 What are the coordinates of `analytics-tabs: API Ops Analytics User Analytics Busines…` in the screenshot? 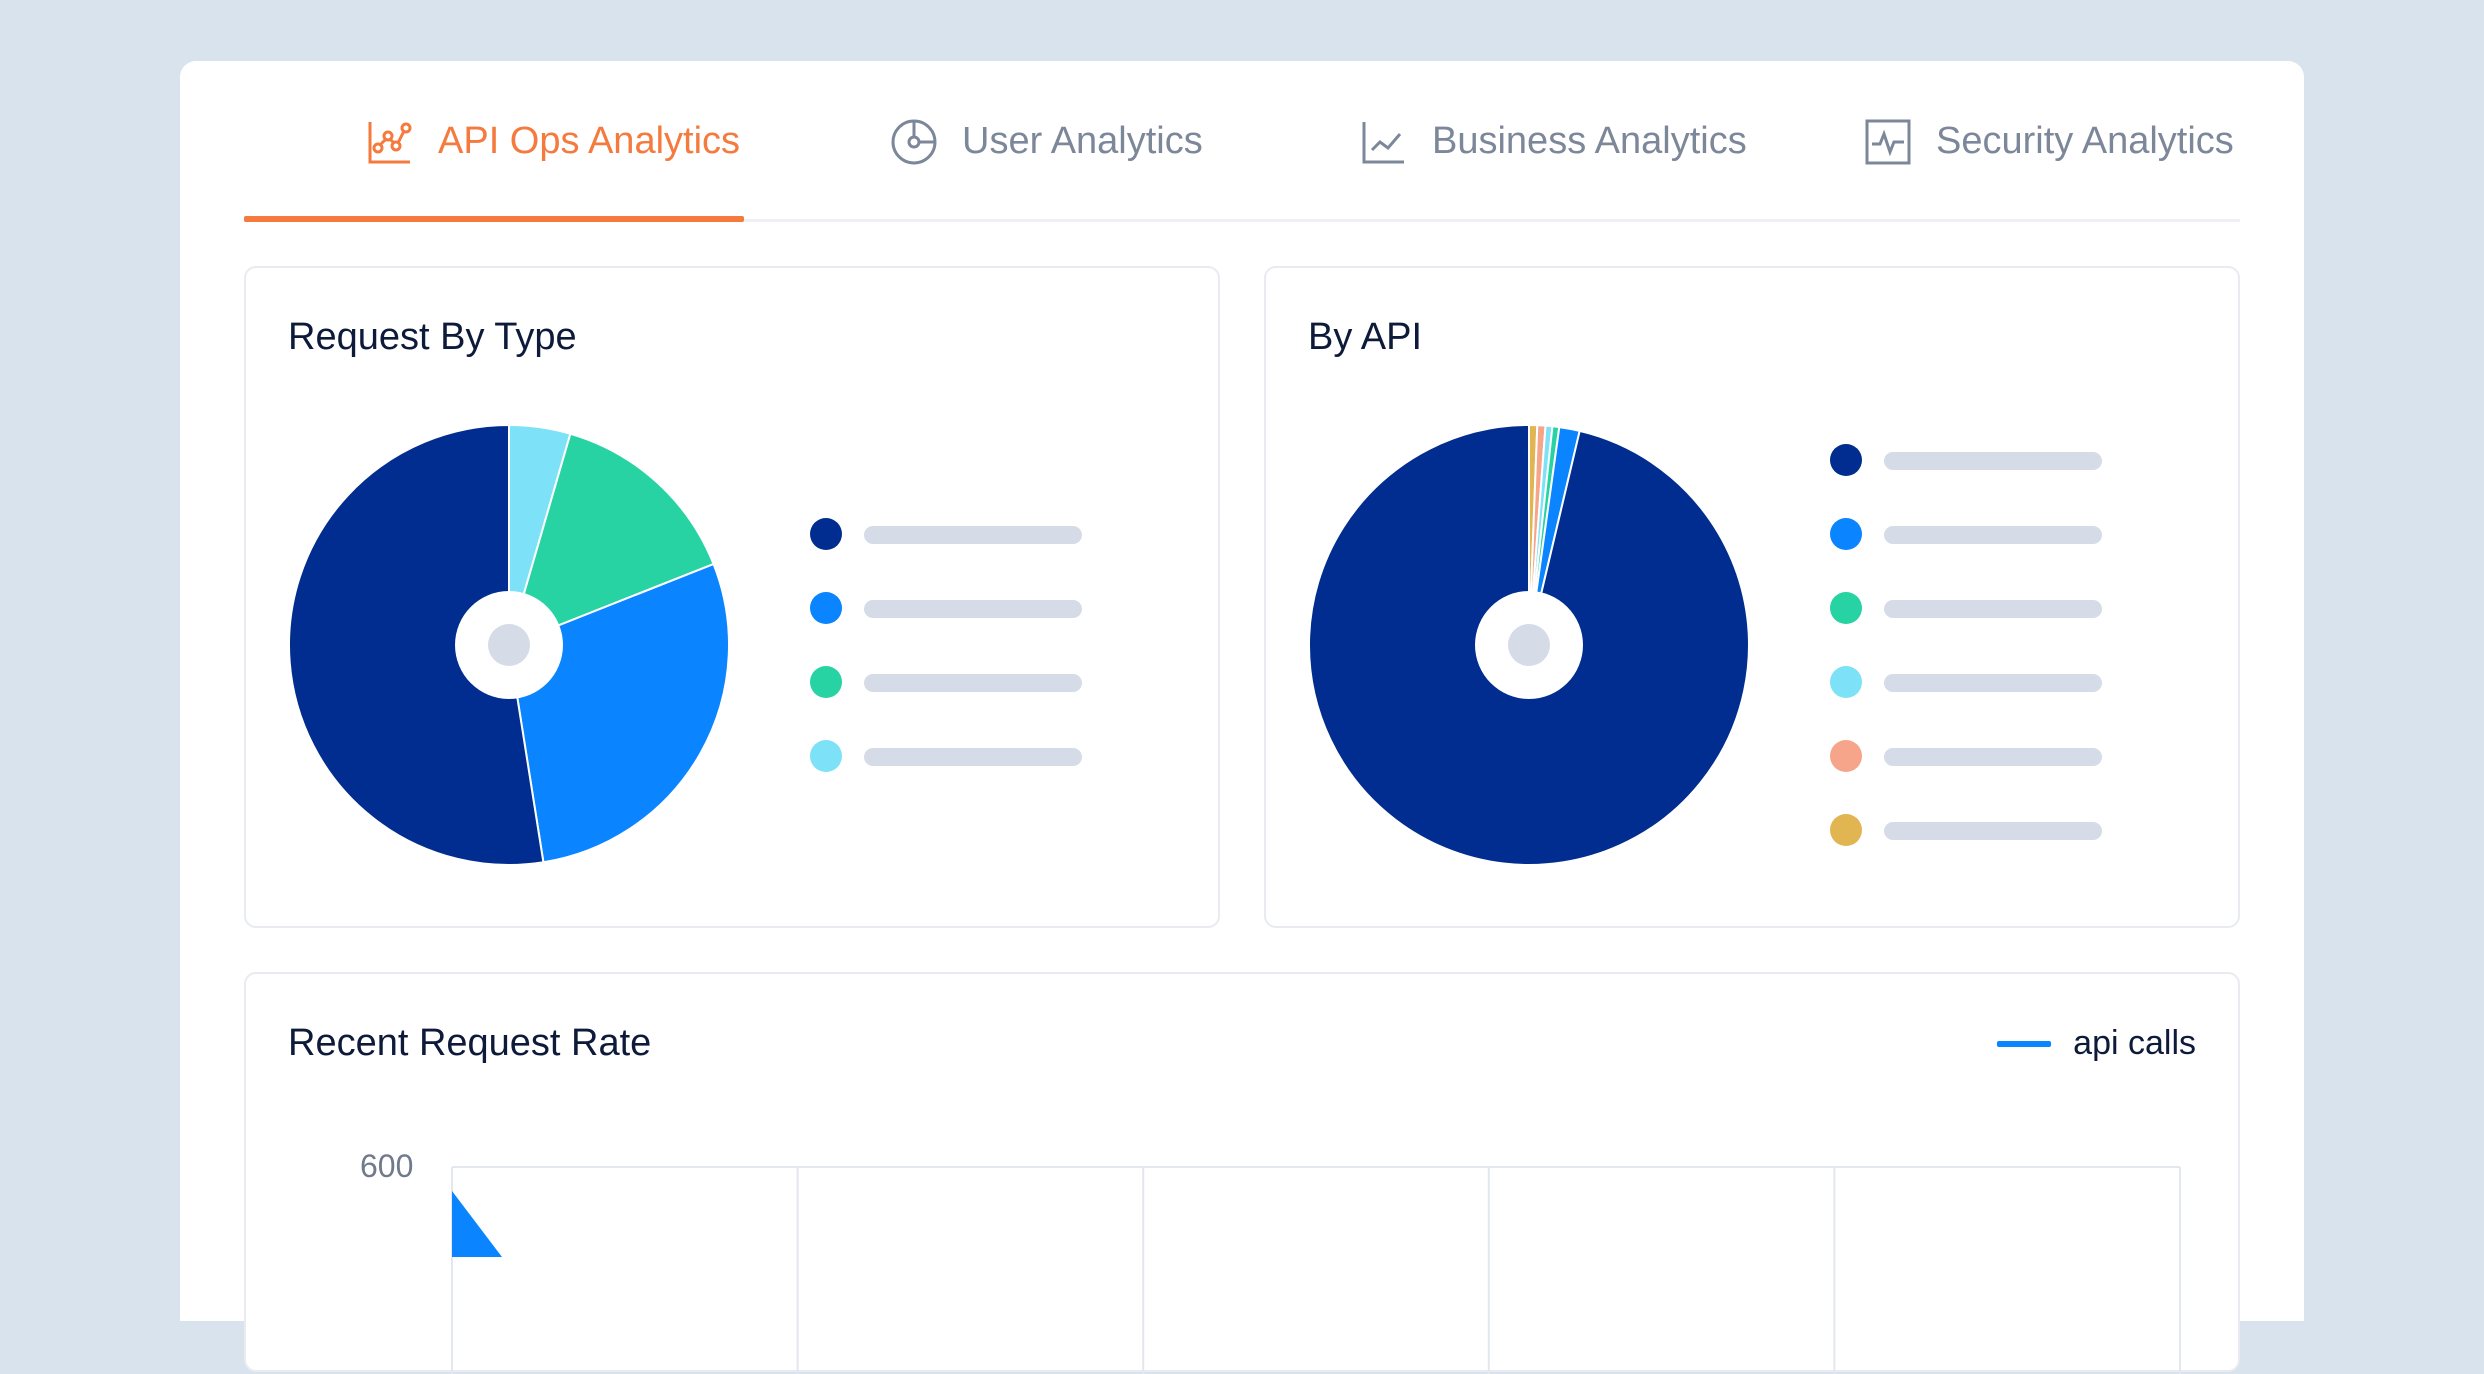 It's located at (1242, 141).